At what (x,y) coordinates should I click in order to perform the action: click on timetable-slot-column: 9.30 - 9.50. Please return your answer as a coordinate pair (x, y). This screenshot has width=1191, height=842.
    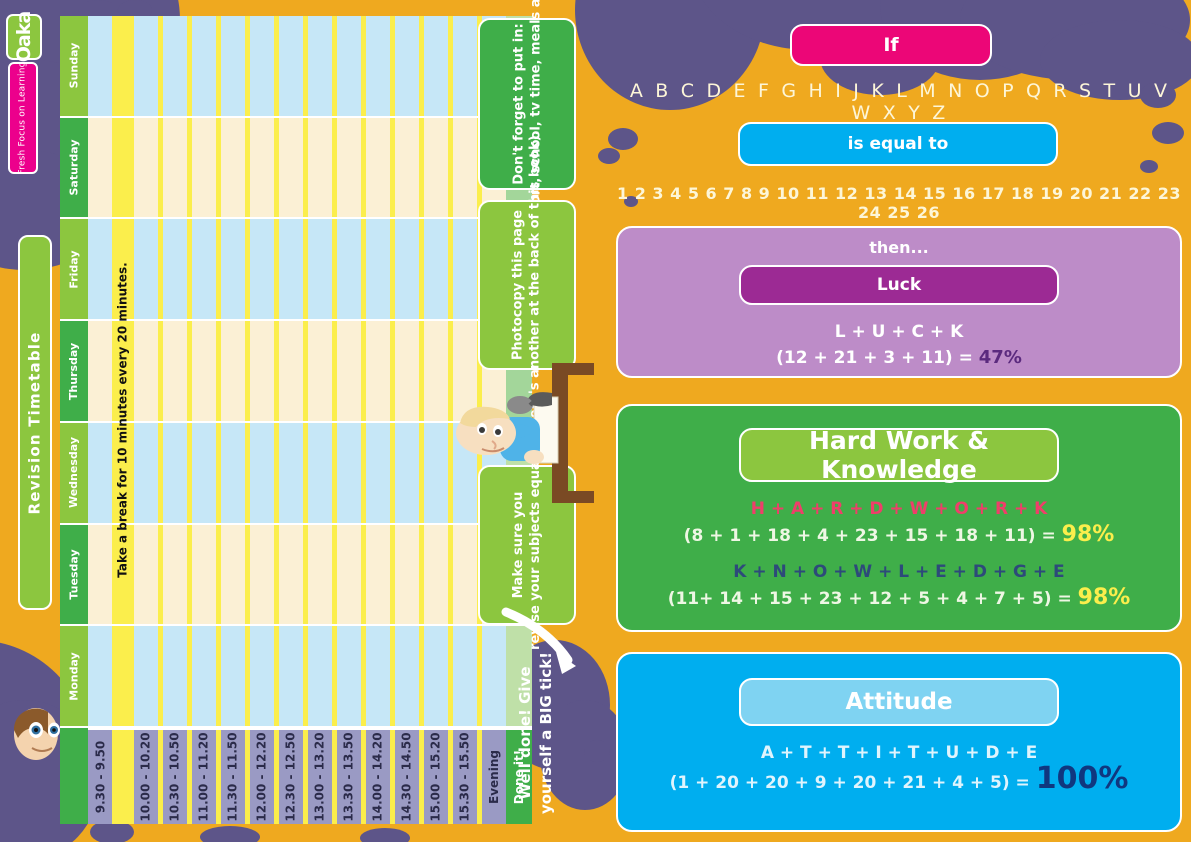
    Looking at the image, I should click on (100, 420).